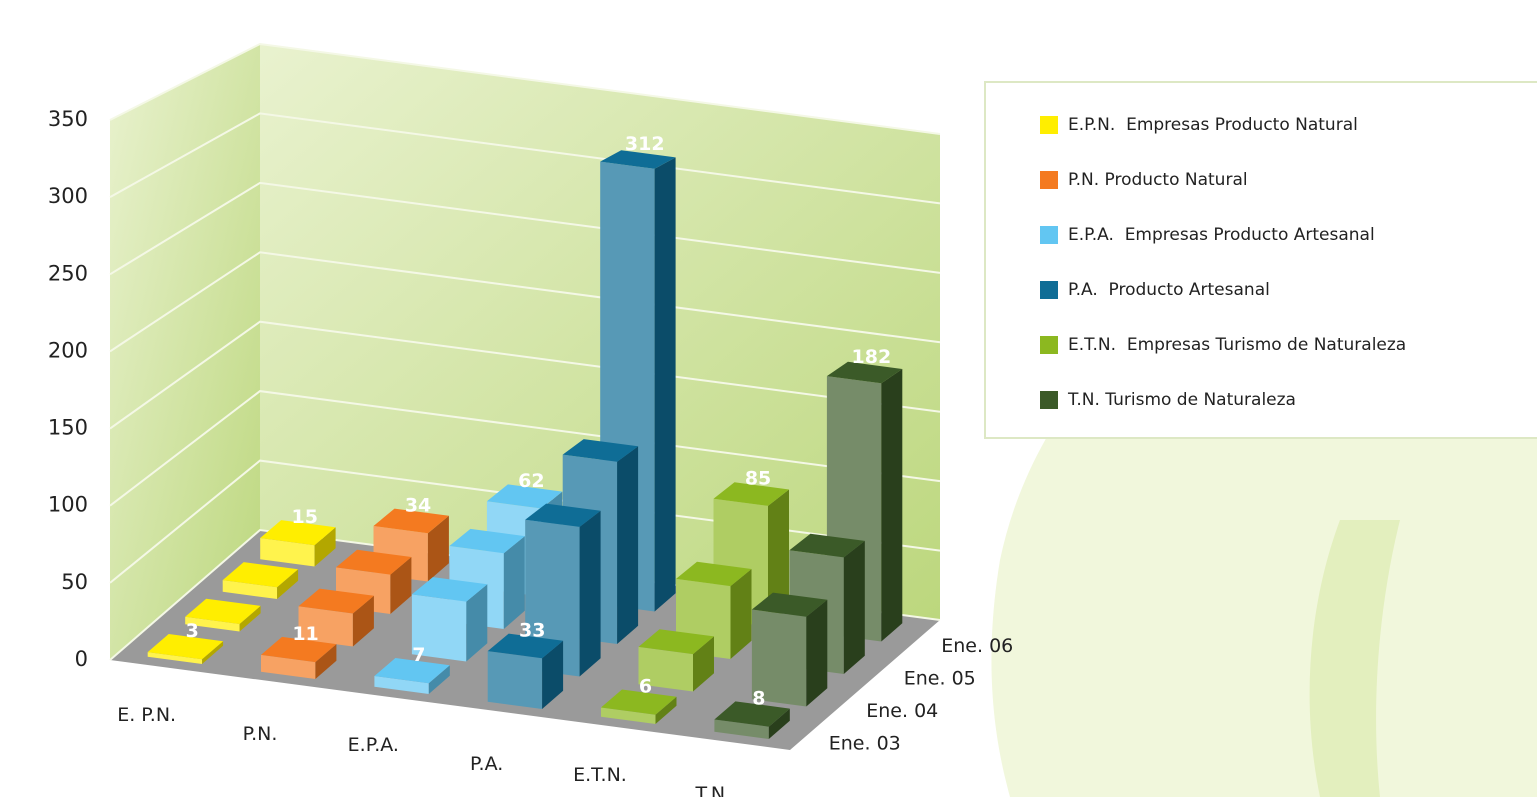 This screenshot has height=801, width=1537. I want to click on y-tick-label: 250, so click(68, 273).